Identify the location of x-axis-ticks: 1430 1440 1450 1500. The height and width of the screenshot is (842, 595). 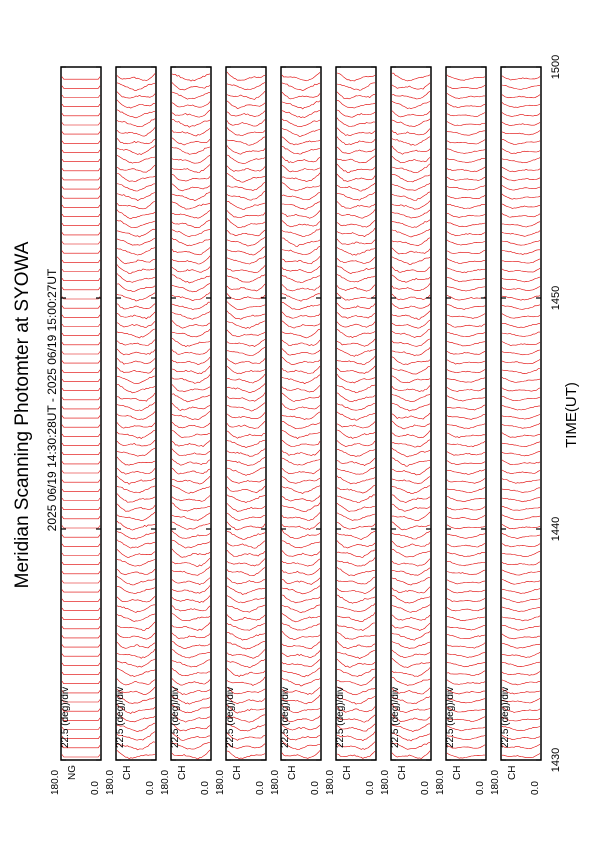
(556, 413).